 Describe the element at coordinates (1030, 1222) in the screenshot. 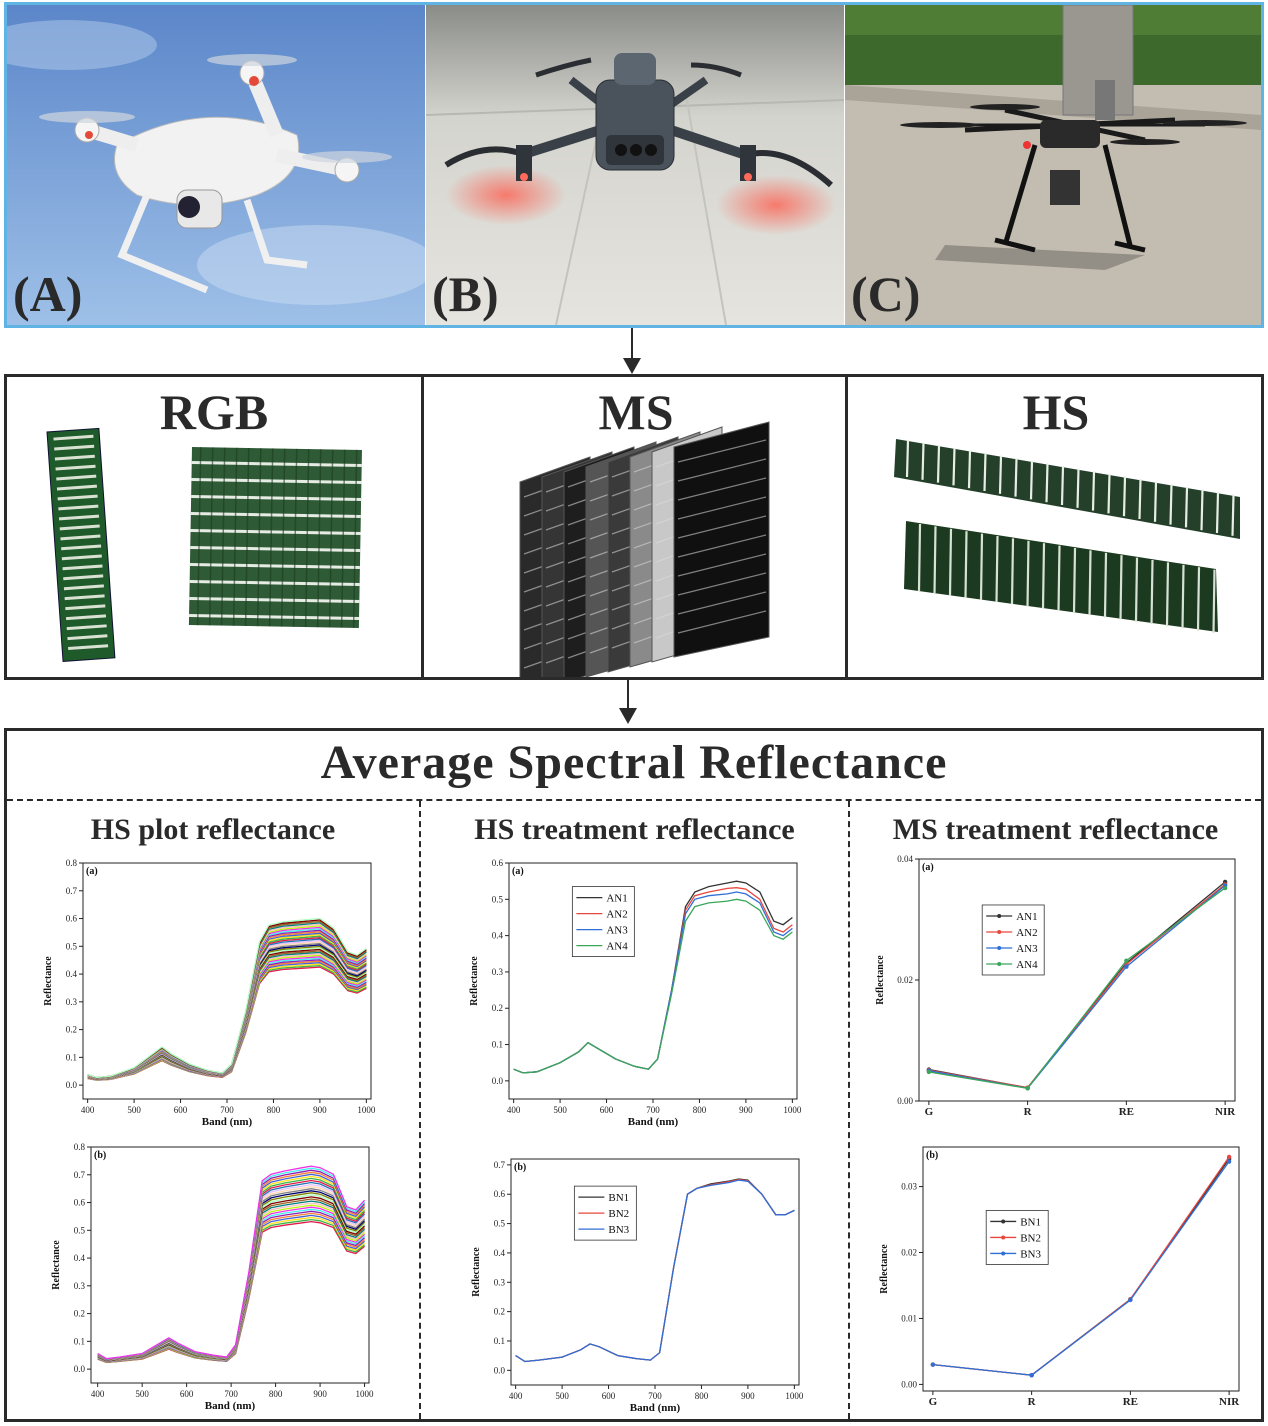

I see `legend-label: BN1` at that location.